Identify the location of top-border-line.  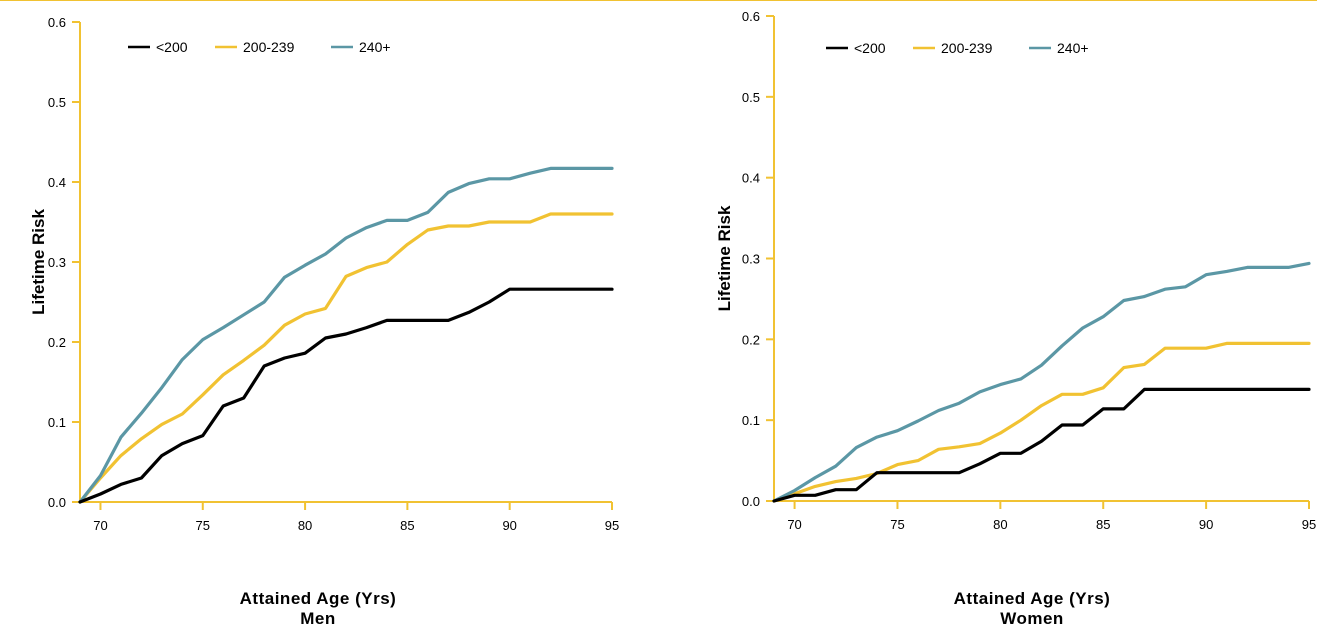
(658, 0).